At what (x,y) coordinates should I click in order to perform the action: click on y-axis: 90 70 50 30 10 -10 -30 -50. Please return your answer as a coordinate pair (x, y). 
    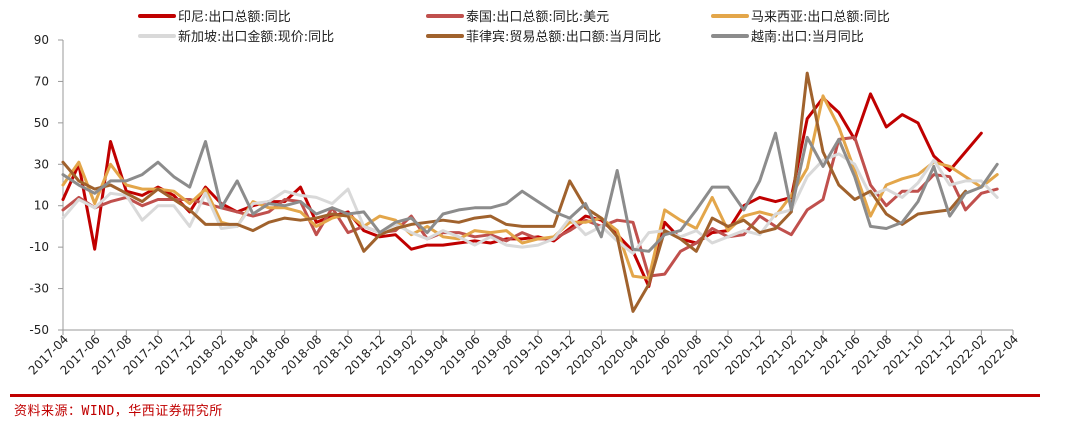
    Looking at the image, I should click on (46, 185).